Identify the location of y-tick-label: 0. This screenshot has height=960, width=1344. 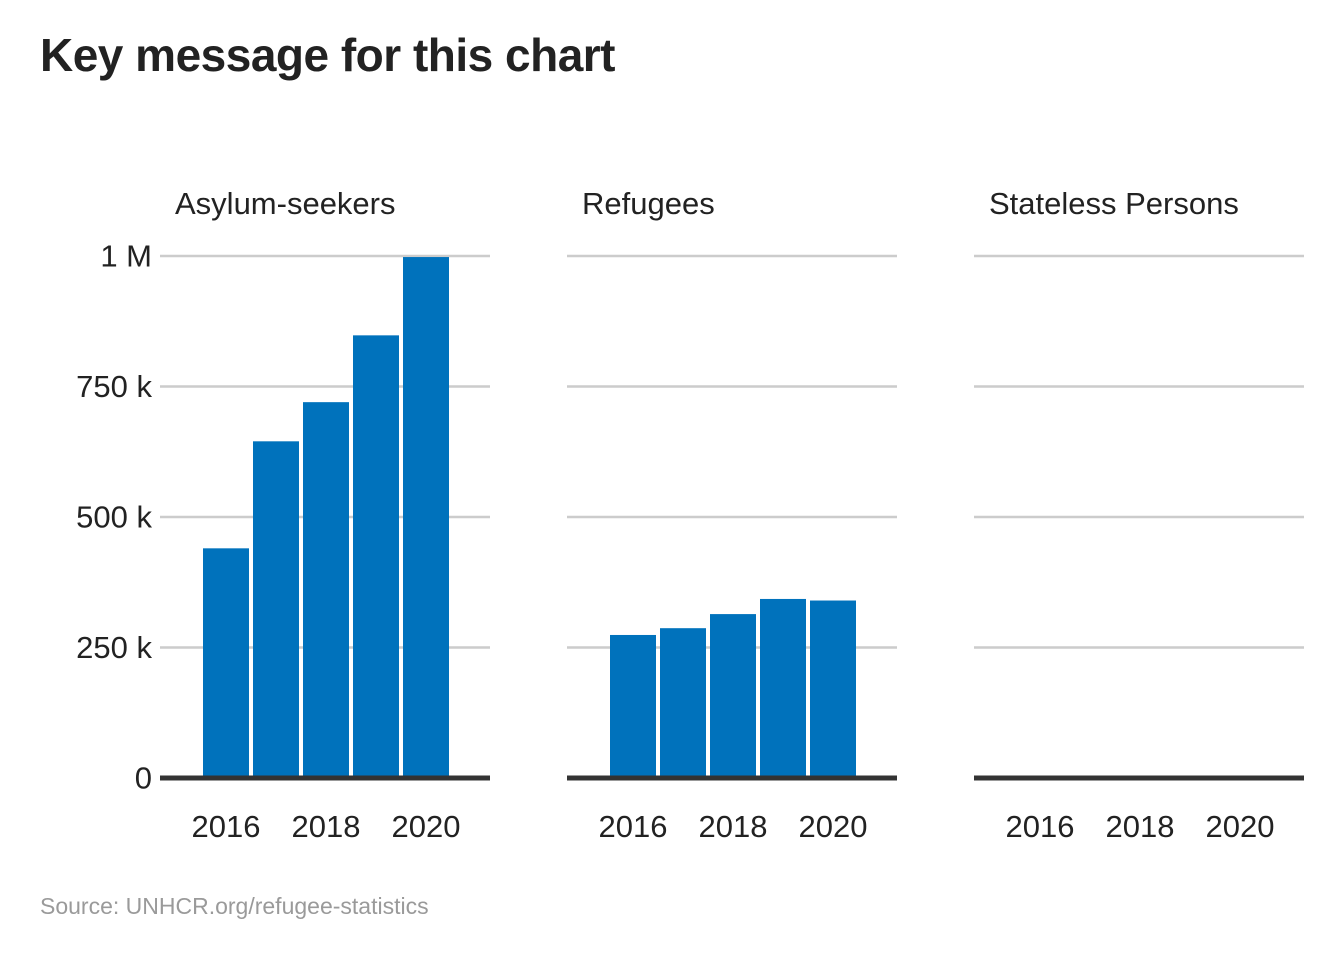
(143, 778).